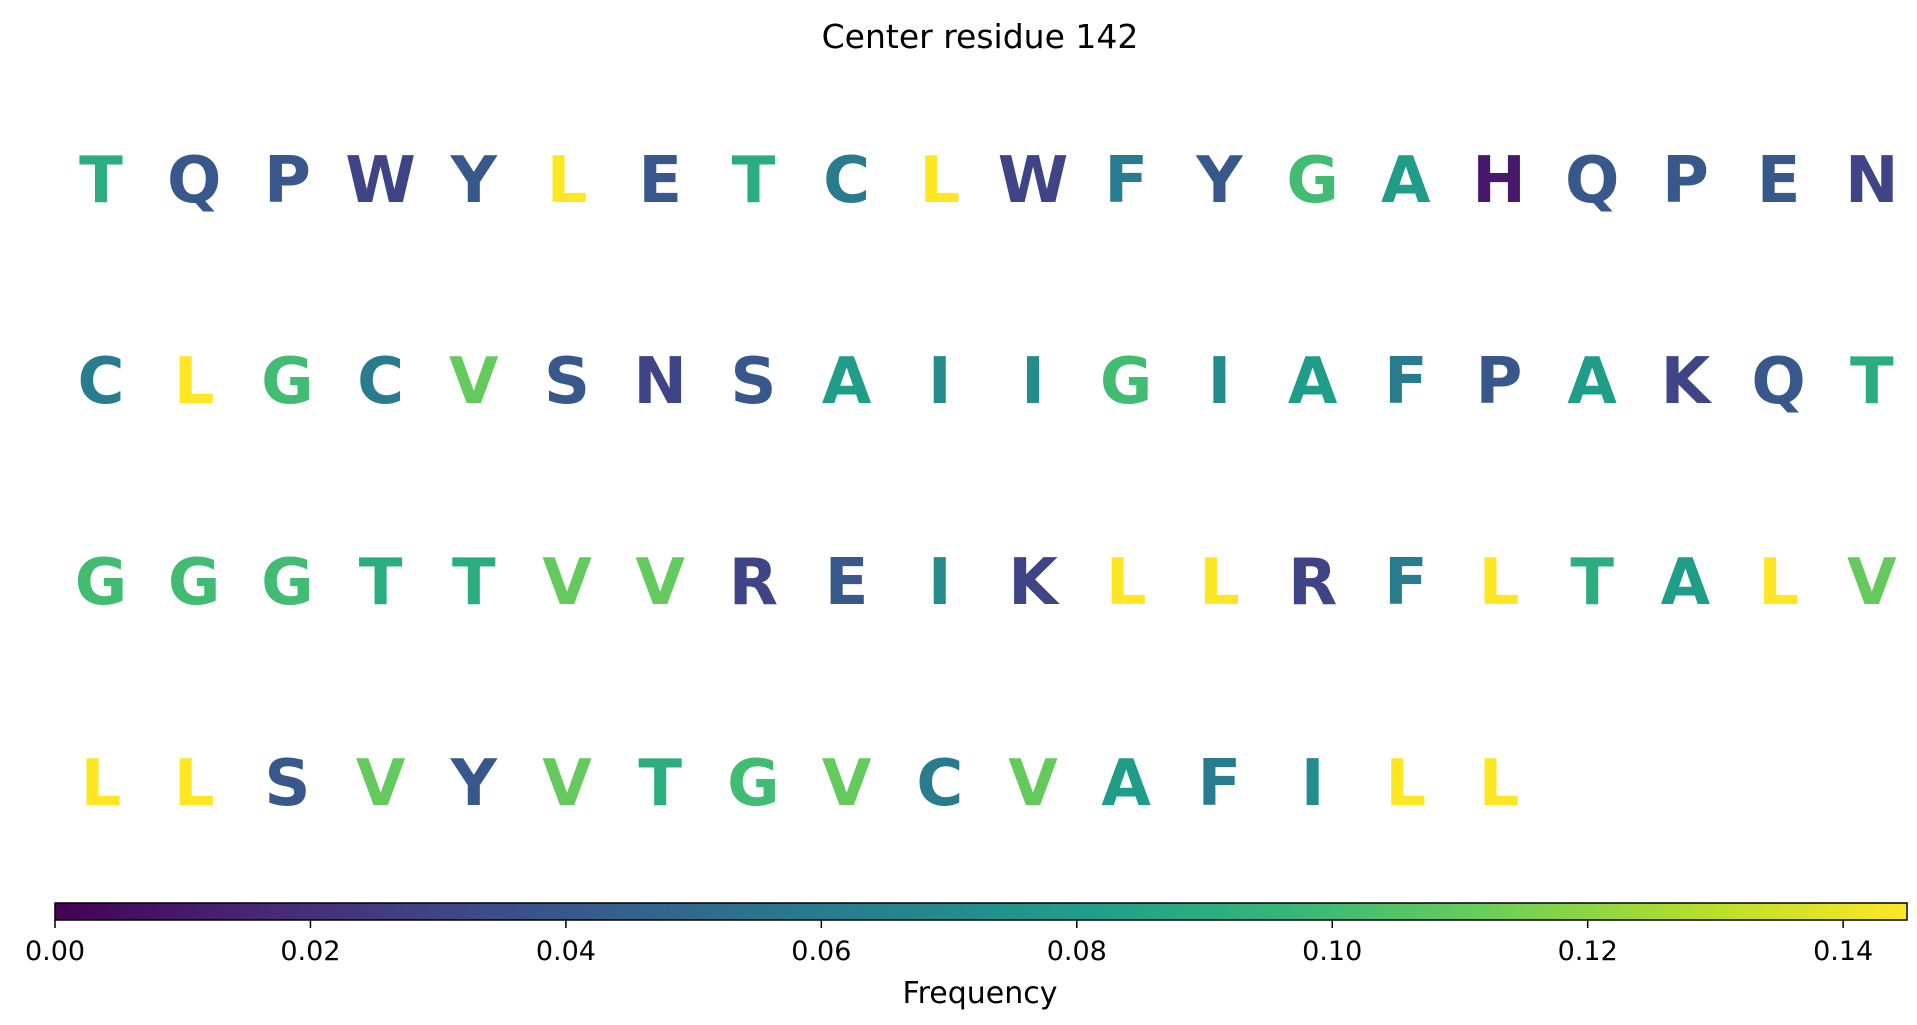 The width and height of the screenshot is (1917, 1025). What do you see at coordinates (949, 943) in the screenshot?
I see `colorbar-ticks: 0.00 0.02 0.04 0.06 0.08 0.10 0.12 0.14` at bounding box center [949, 943].